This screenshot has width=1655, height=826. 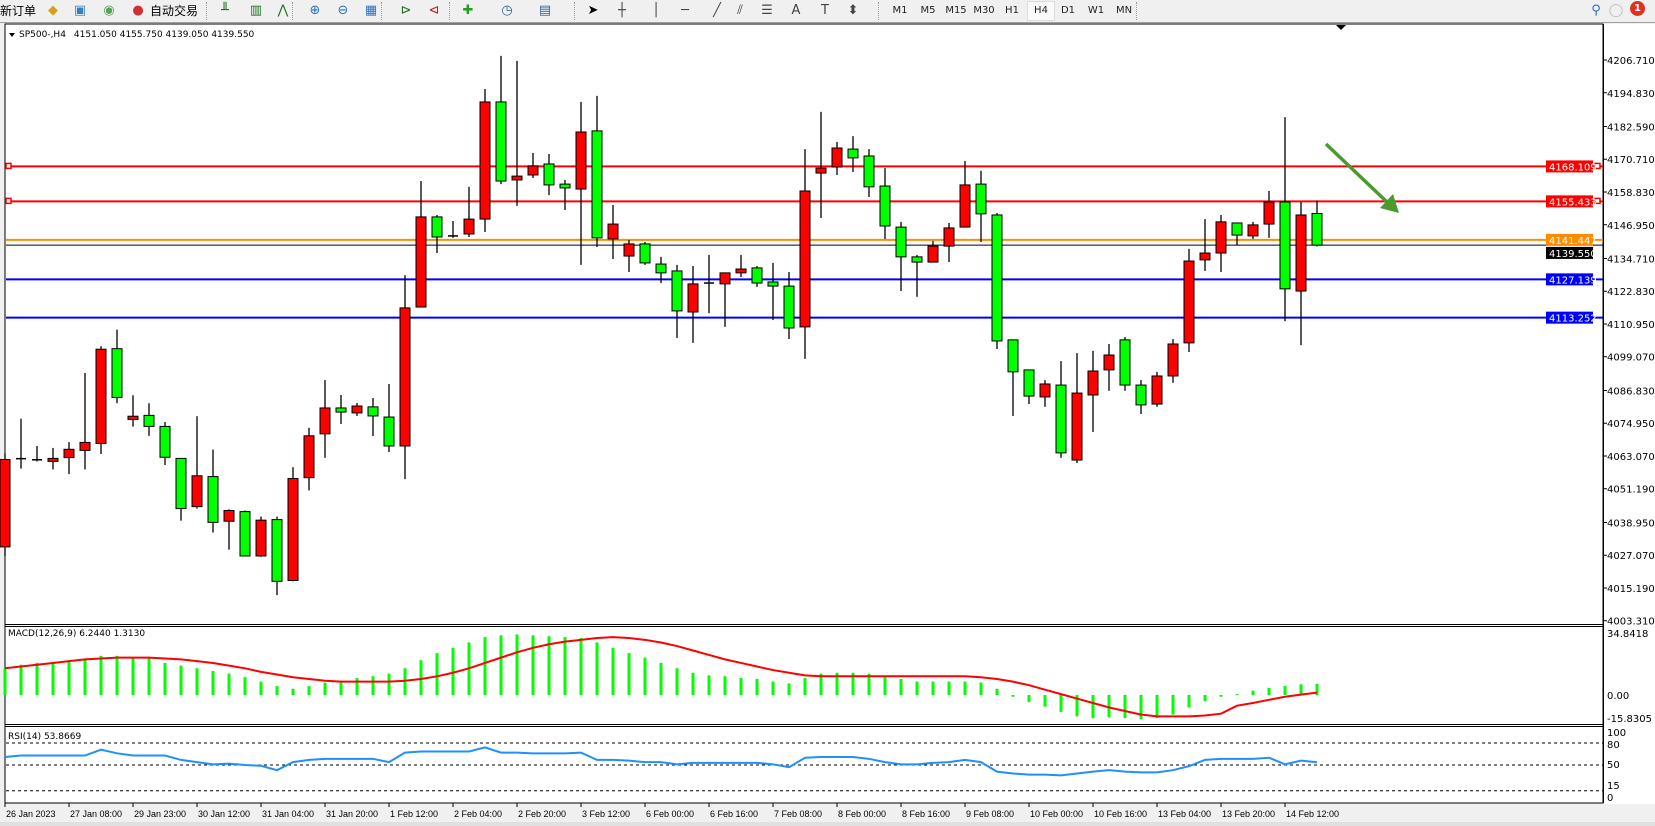 What do you see at coordinates (138, 10) in the screenshot?
I see `auto-trading-icon: ●` at bounding box center [138, 10].